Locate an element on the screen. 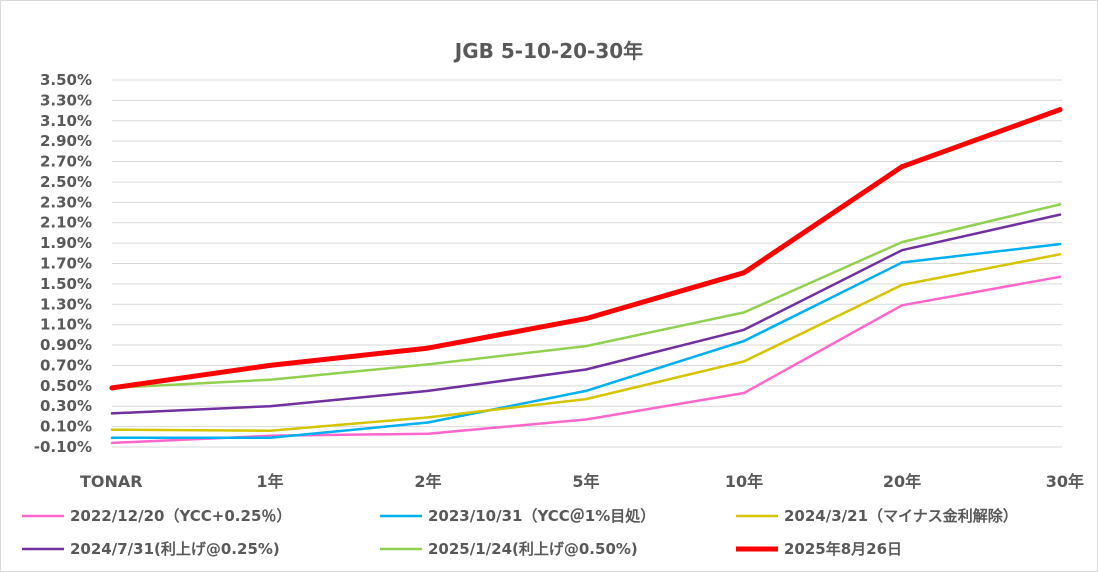 Image resolution: width=1098 pixels, height=572 pixels. y-tick-label: 0.70% is located at coordinates (66, 365).